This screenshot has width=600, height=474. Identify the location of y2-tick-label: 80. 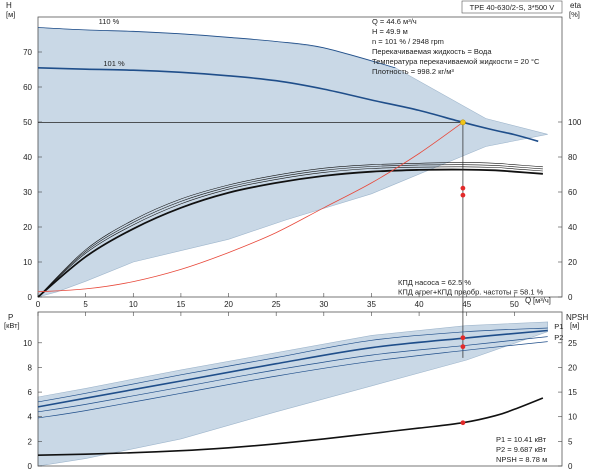
(572, 157).